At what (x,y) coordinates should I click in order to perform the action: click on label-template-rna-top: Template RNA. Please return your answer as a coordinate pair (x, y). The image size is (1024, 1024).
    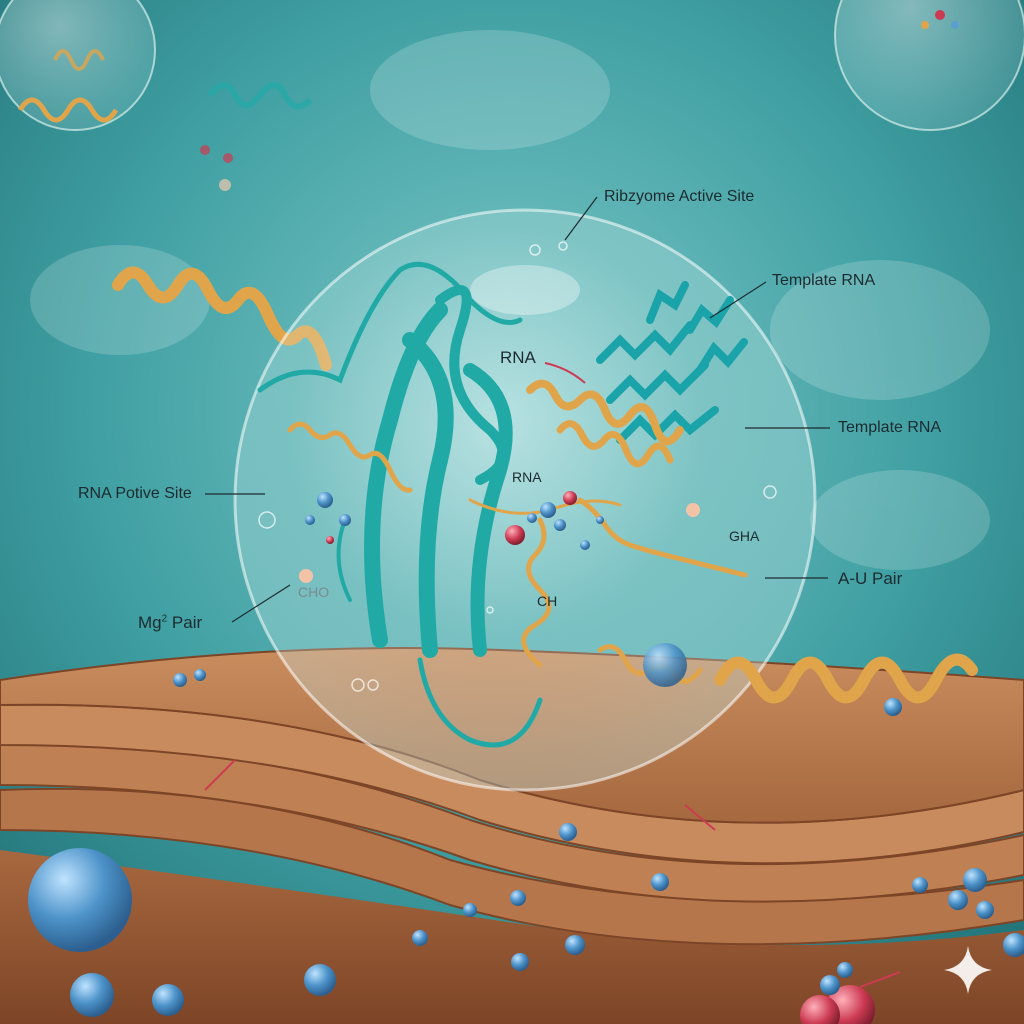
    Looking at the image, I should click on (824, 280).